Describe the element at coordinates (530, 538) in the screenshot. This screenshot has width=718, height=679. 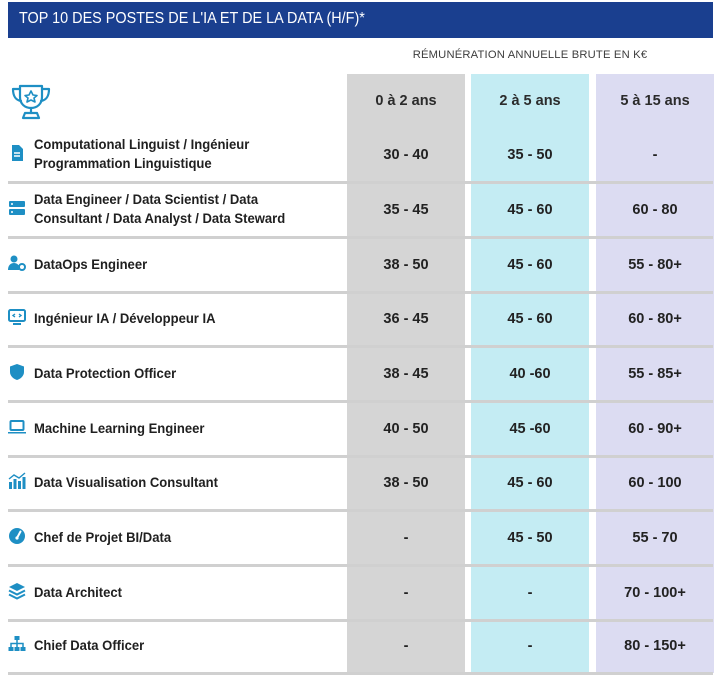
I see `salary-2-5: 45 - 50` at that location.